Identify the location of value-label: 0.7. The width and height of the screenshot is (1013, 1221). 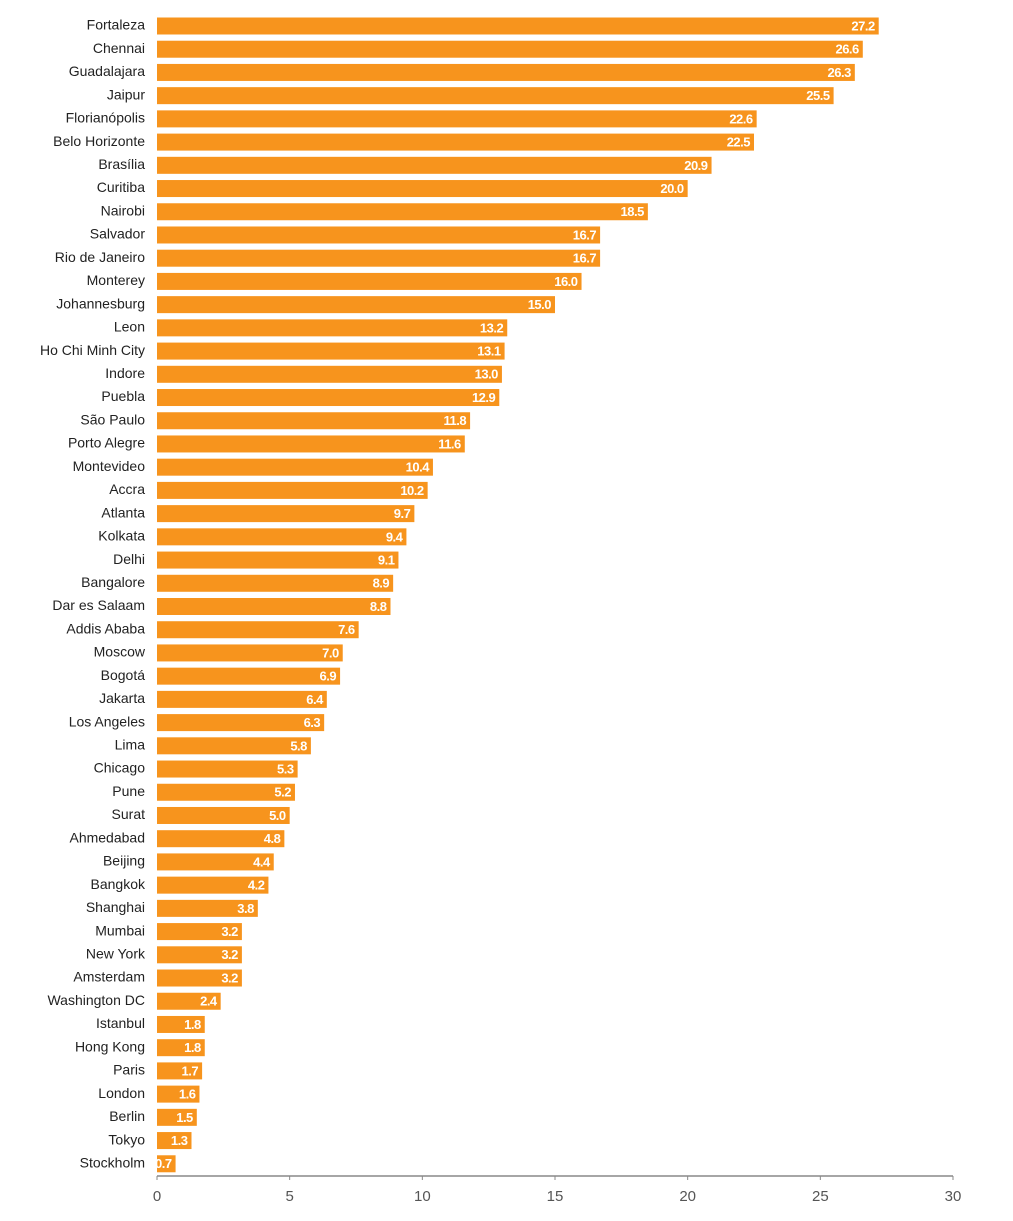
(163, 1163).